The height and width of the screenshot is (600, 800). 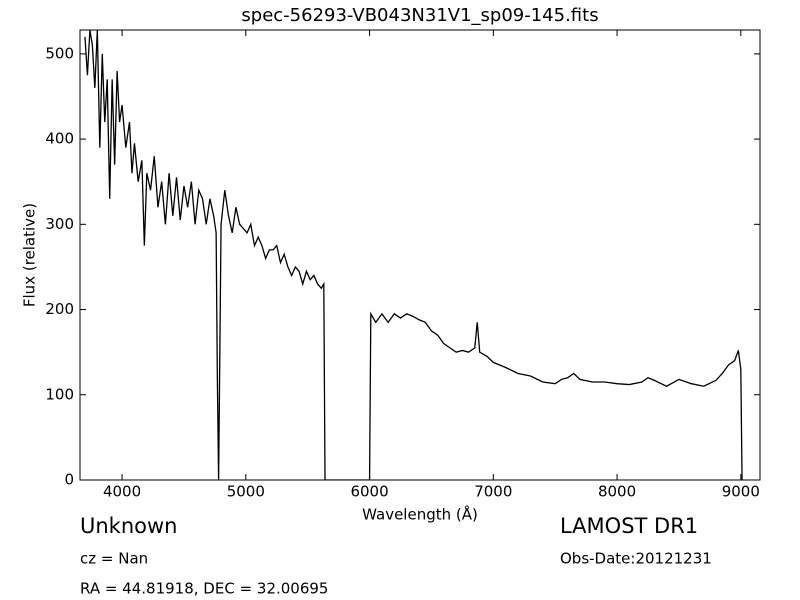 What do you see at coordinates (204, 589) in the screenshot?
I see `annotation: RA = 44.81918, DEC = 32.00695` at bounding box center [204, 589].